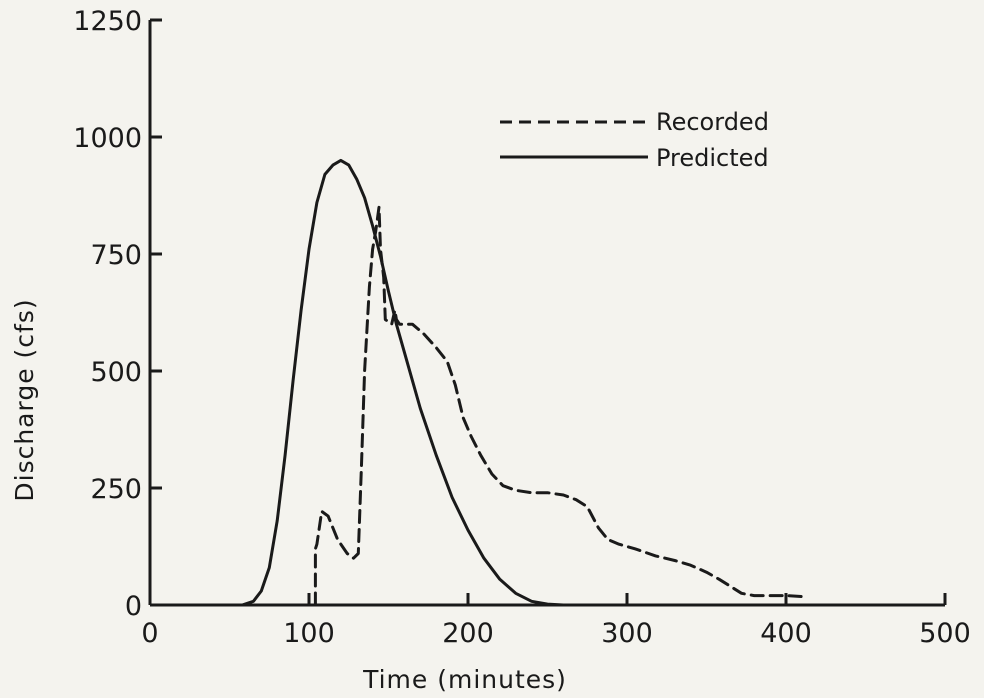  Describe the element at coordinates (309, 633) in the screenshot. I see `x-tick-label: 100` at that location.